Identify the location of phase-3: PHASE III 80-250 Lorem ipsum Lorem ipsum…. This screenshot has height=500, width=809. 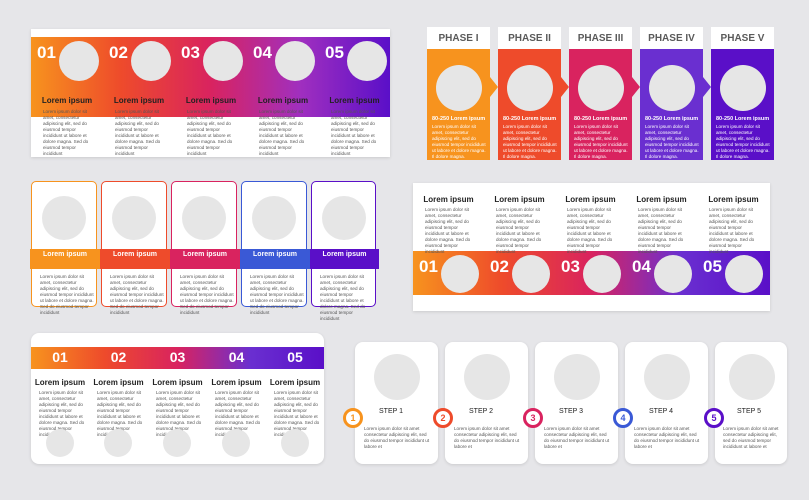
(604, 93).